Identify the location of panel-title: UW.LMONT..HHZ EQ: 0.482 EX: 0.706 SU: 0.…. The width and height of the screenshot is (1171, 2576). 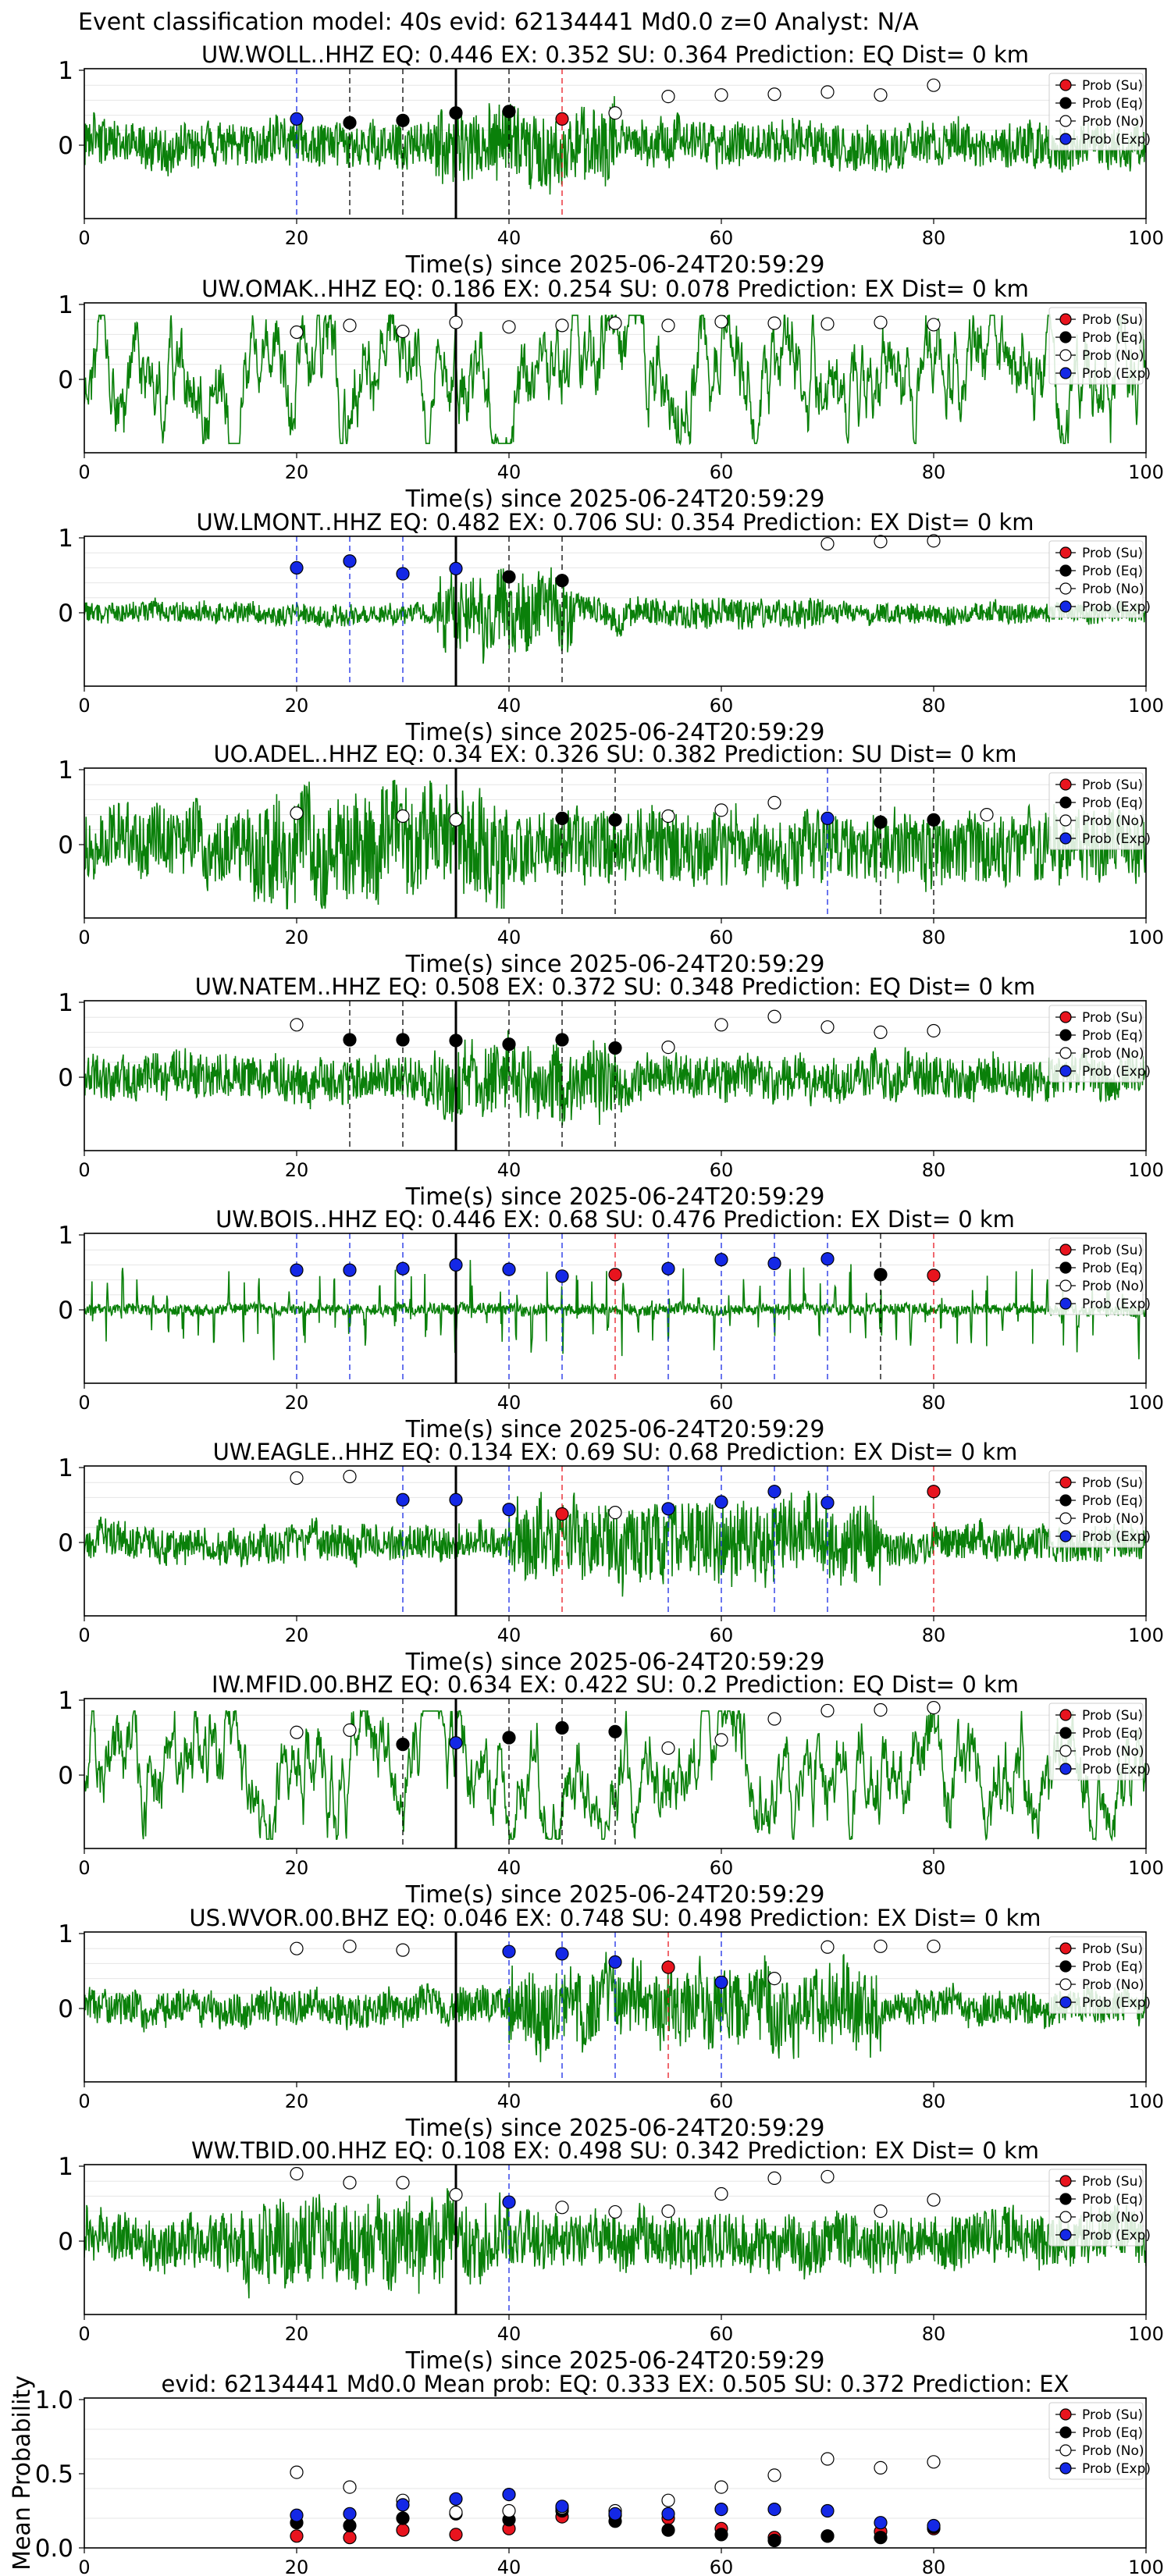
(615, 522).